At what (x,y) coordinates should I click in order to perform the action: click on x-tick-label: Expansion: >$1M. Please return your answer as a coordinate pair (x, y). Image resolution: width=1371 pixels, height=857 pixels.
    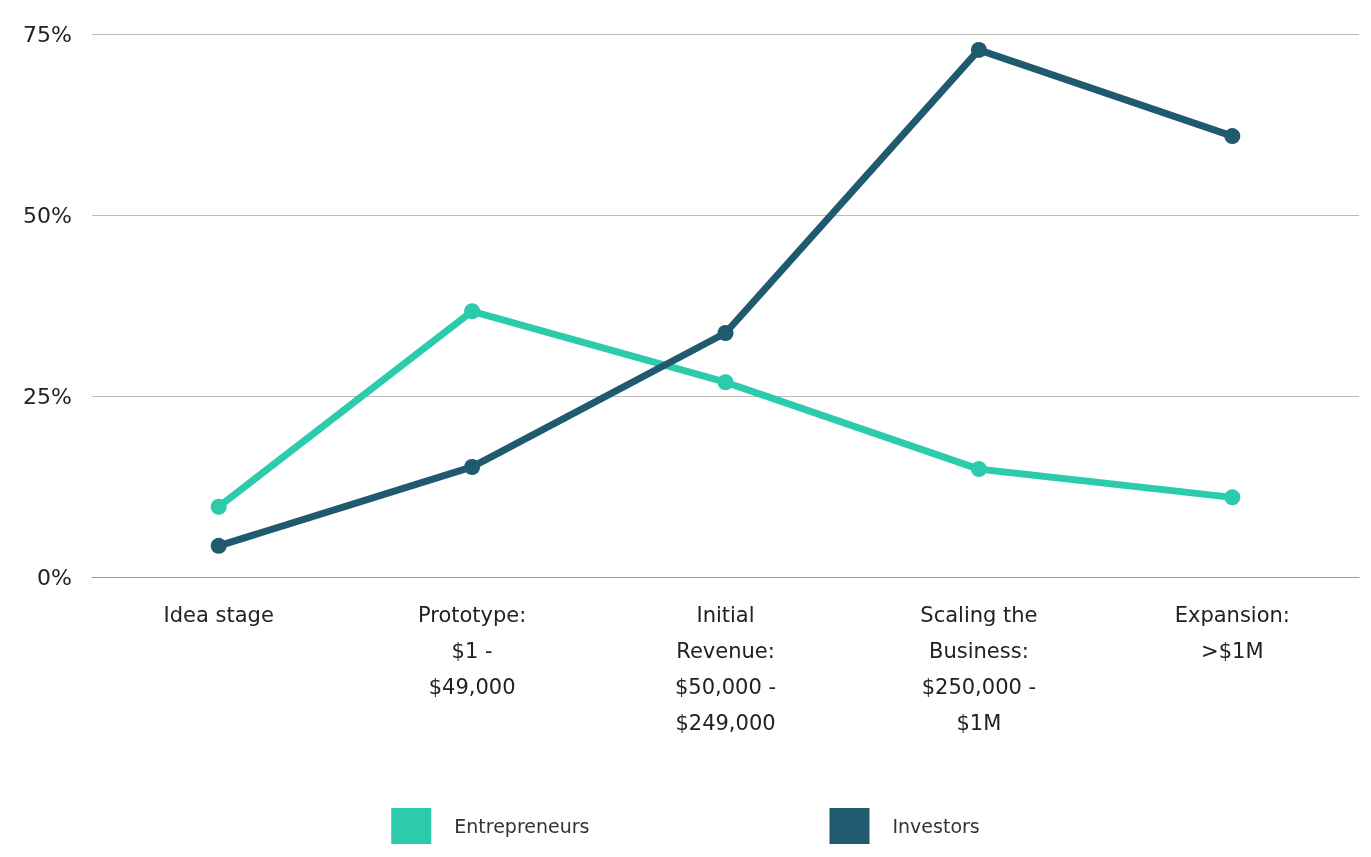
    Looking at the image, I should click on (1232, 633).